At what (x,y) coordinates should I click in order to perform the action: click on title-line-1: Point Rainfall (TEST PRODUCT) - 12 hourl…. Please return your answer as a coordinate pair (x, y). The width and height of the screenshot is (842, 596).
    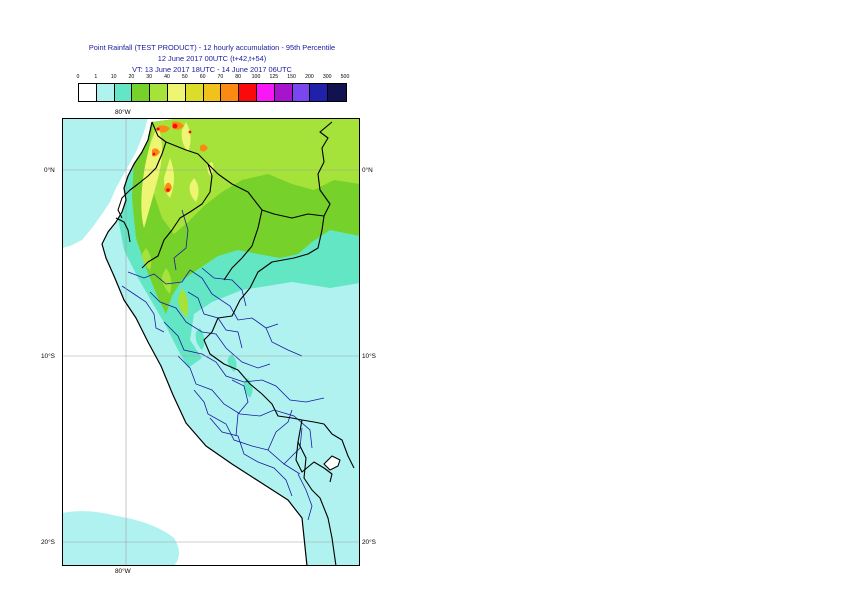
    Looking at the image, I should click on (212, 47).